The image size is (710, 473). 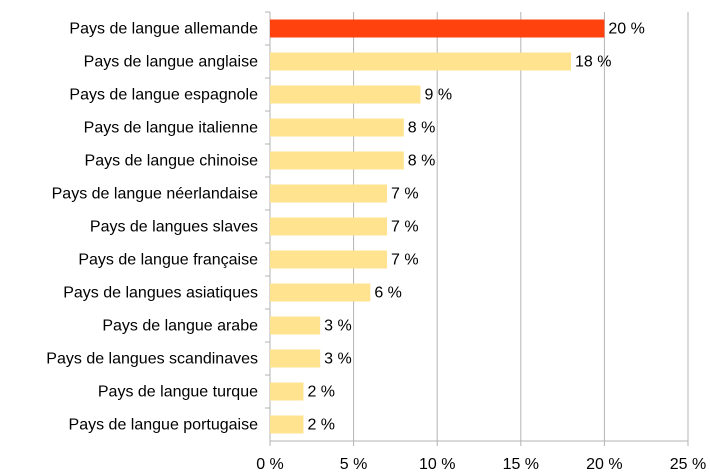 I want to click on x-tick-label: 10 %, so click(x=437, y=464).